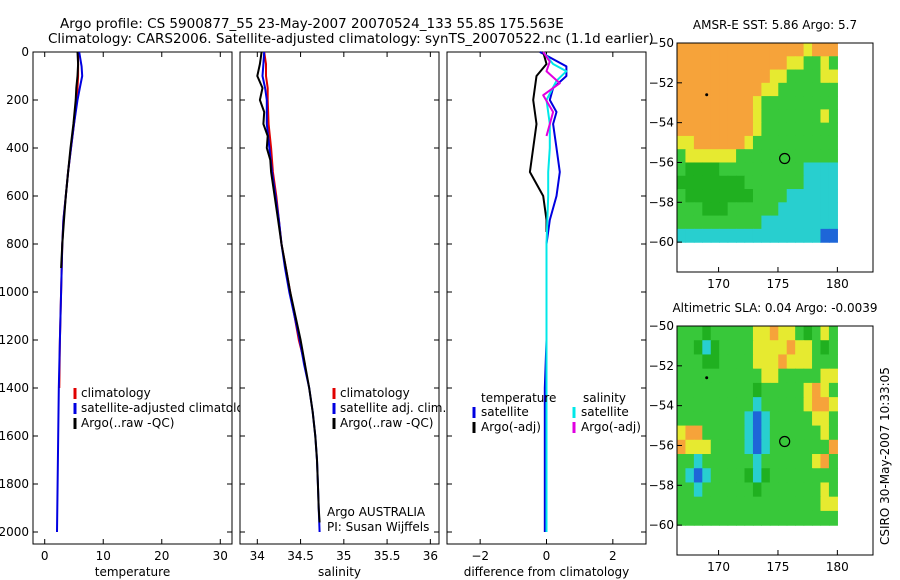 The width and height of the screenshot is (900, 580). Describe the element at coordinates (116, 393) in the screenshot. I see `legend-entry: climatology` at that location.